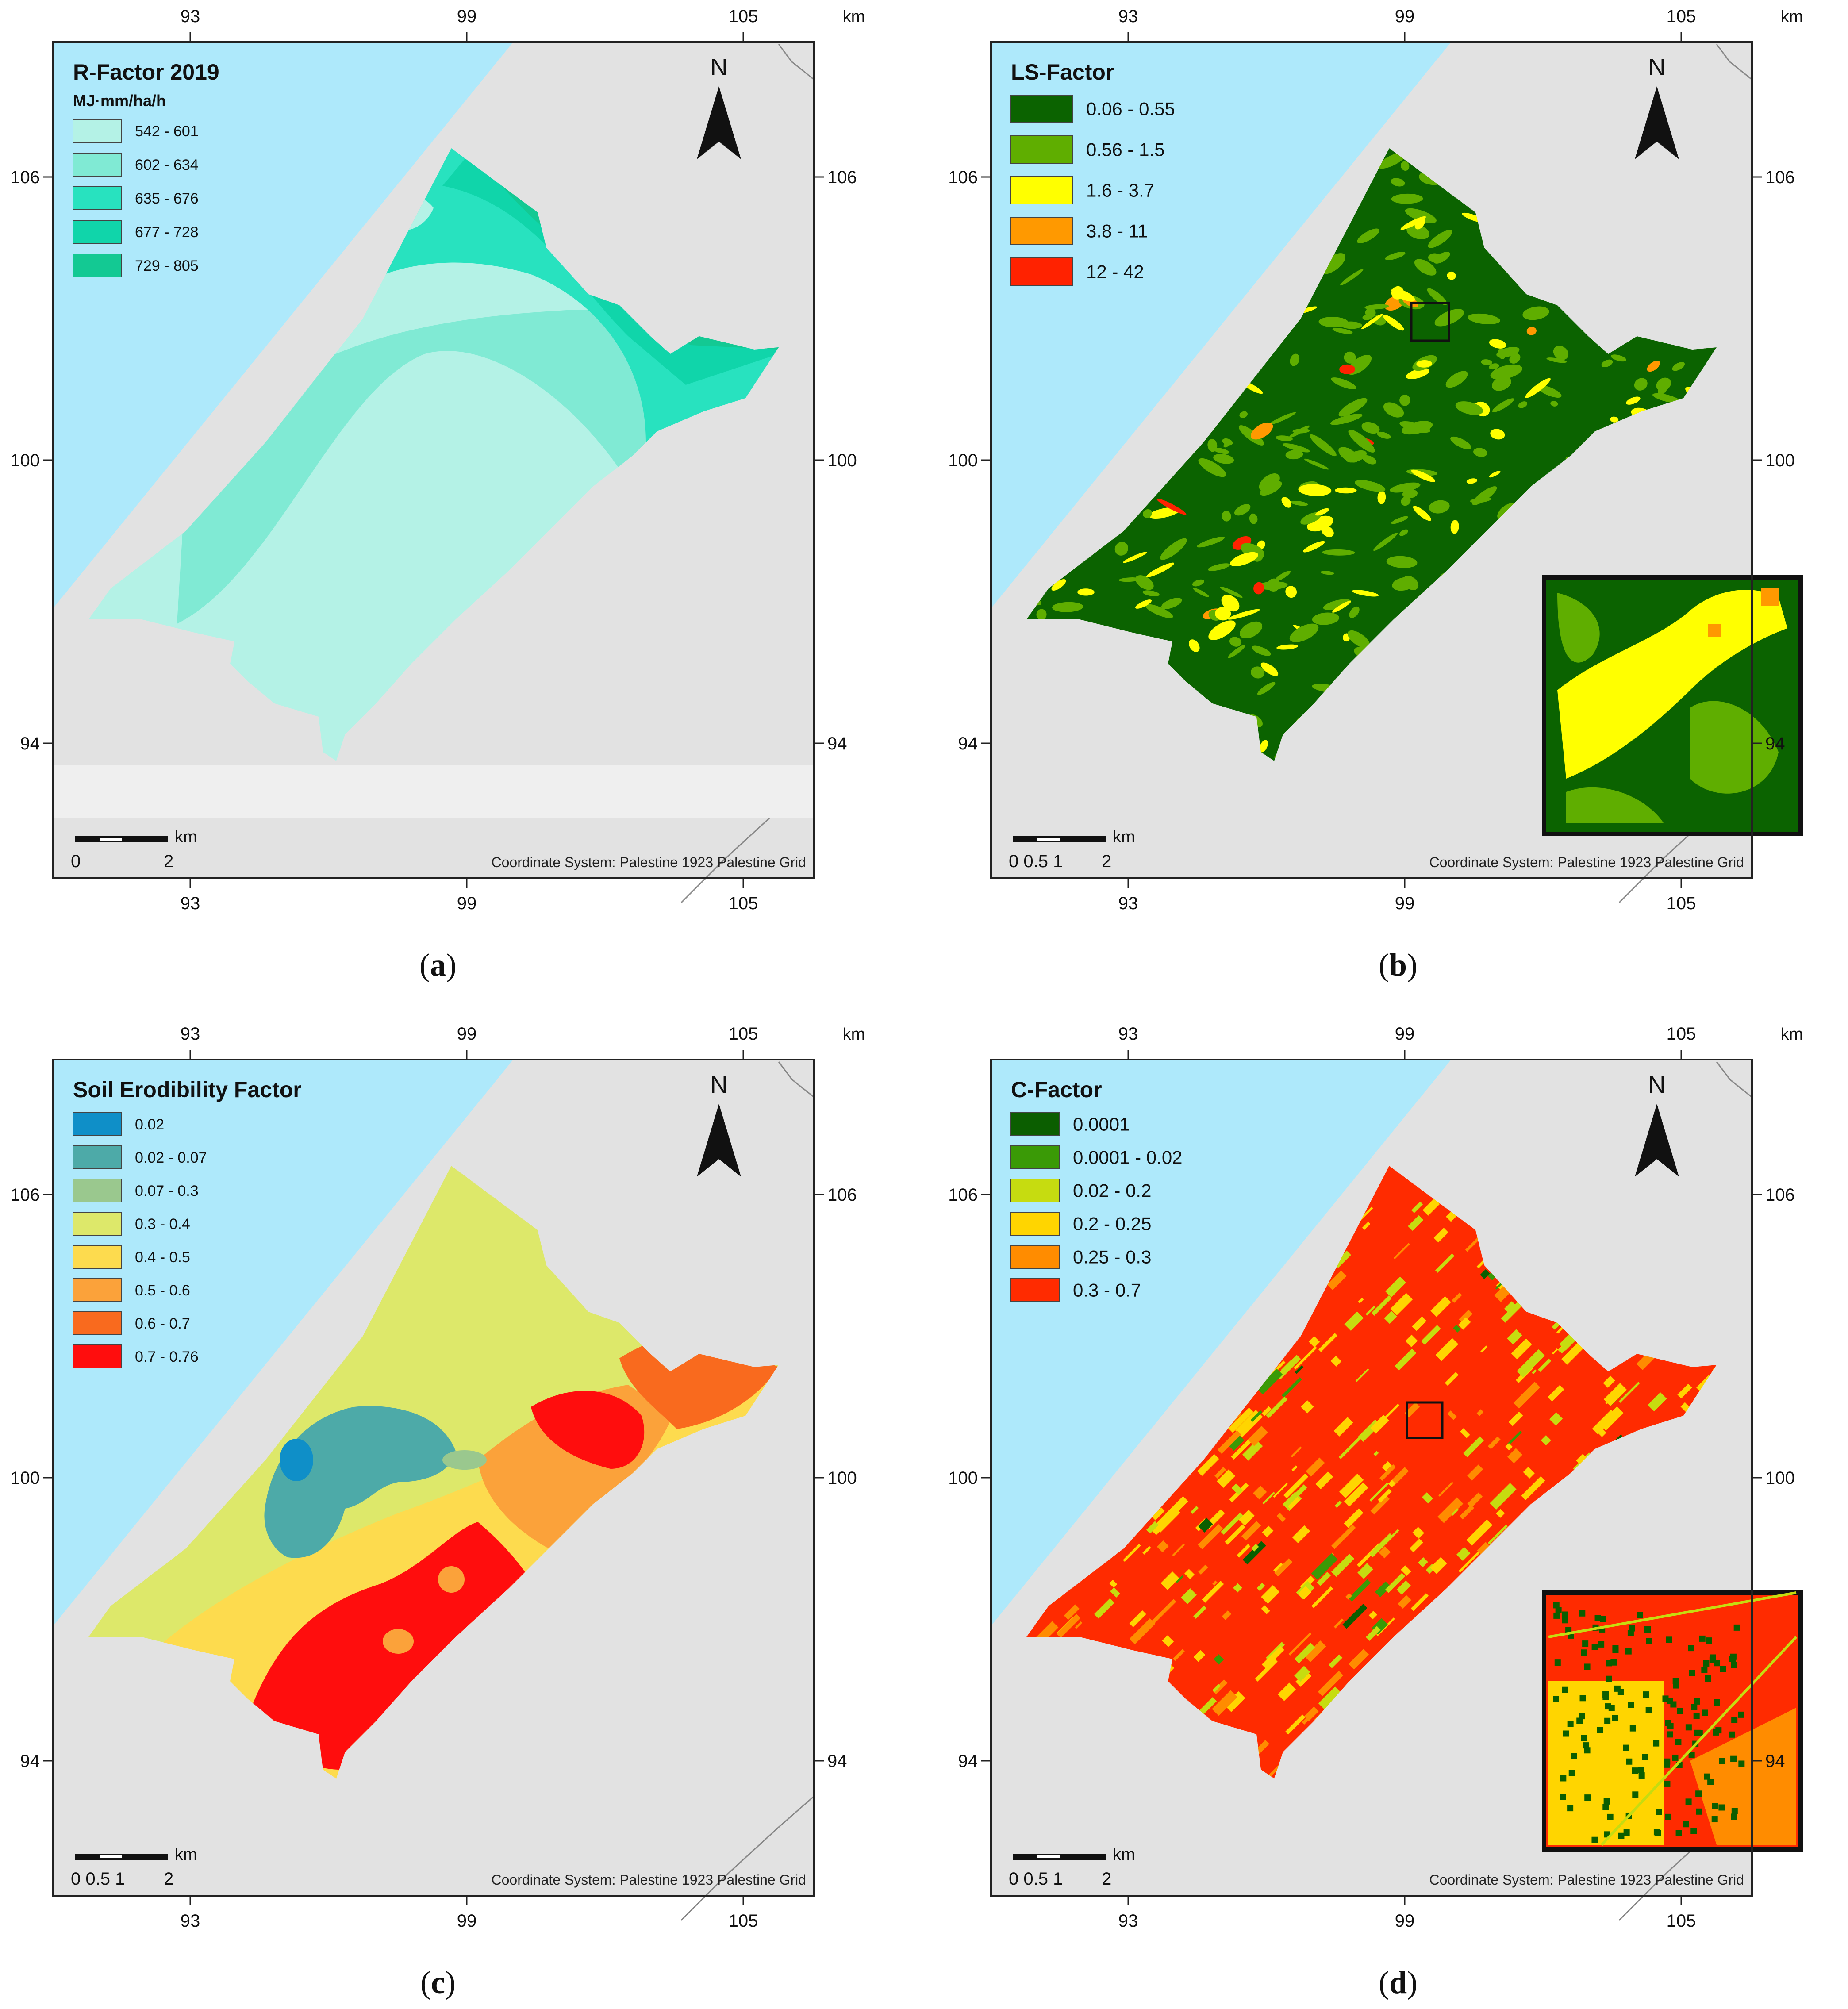 The height and width of the screenshot is (2009, 1848). Describe the element at coordinates (438, 965) in the screenshot. I see `caption-a: (a)` at that location.